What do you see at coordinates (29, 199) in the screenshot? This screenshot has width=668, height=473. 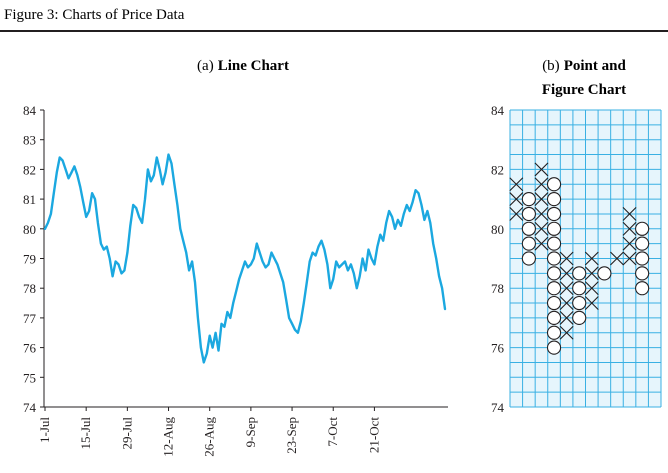 I see `line-chart-y-tick-label: 81` at bounding box center [29, 199].